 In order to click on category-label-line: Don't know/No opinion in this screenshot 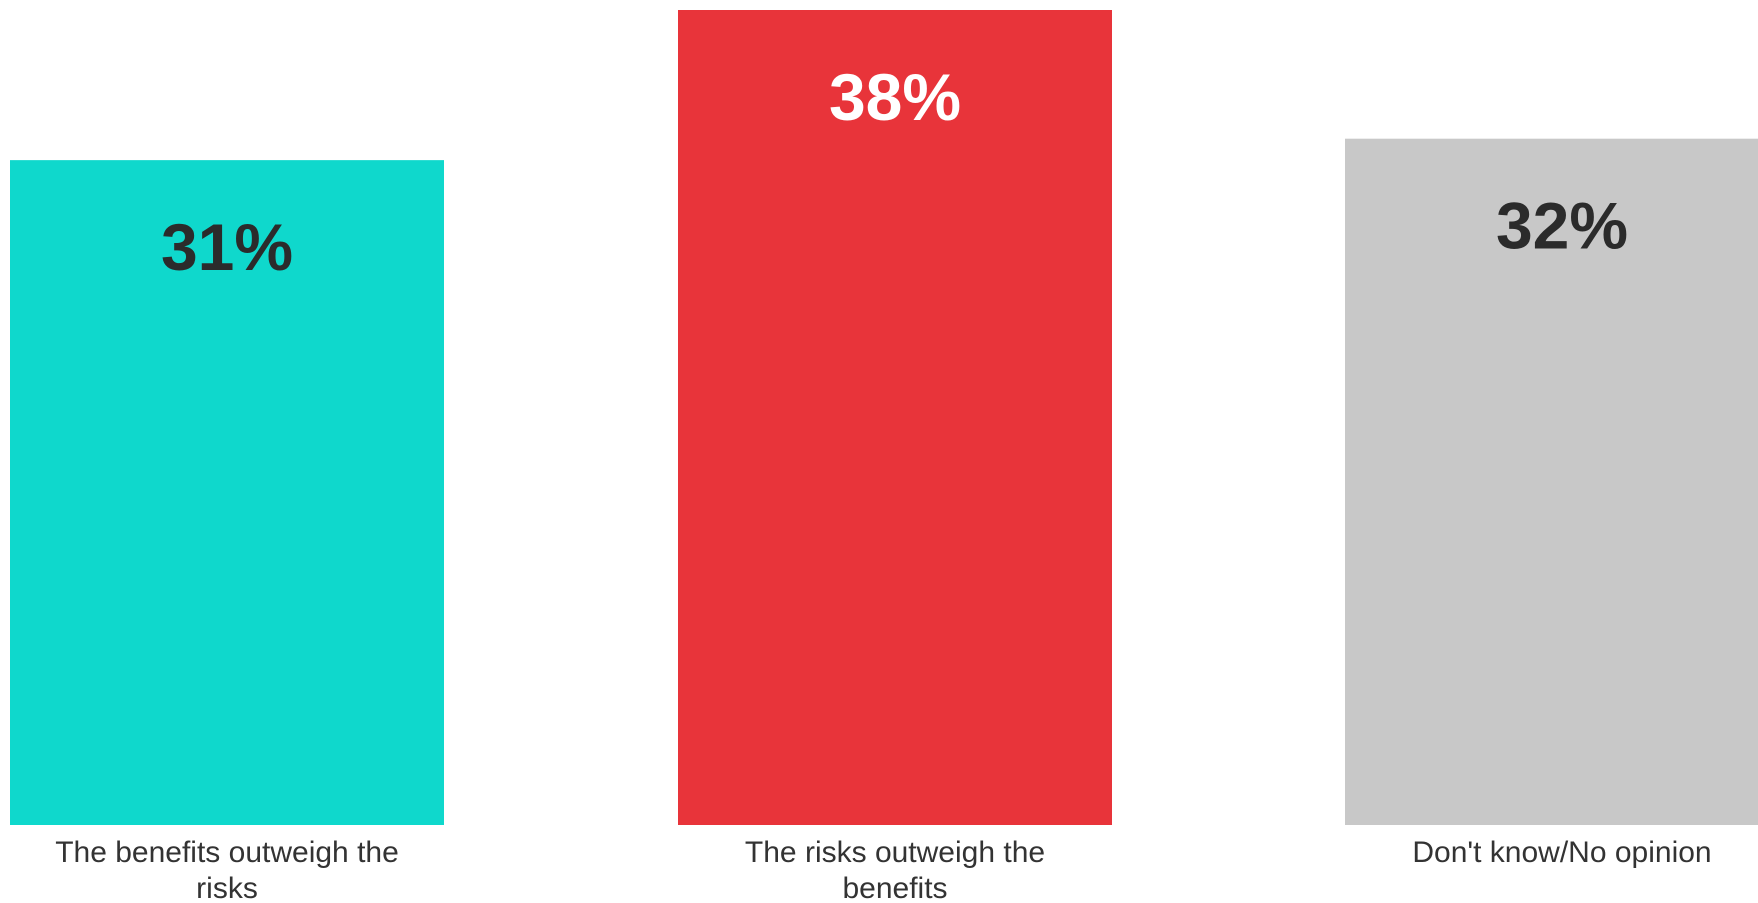, I will do `click(1561, 852)`.